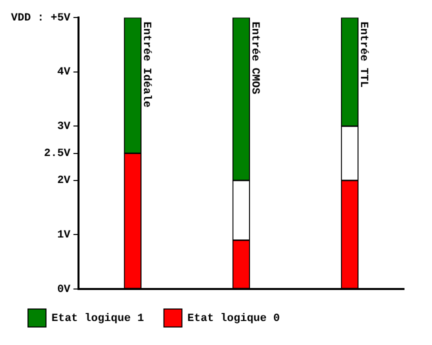 Image resolution: width=432 pixels, height=345 pixels. I want to click on legend-label: Etat logique 1, so click(98, 318).